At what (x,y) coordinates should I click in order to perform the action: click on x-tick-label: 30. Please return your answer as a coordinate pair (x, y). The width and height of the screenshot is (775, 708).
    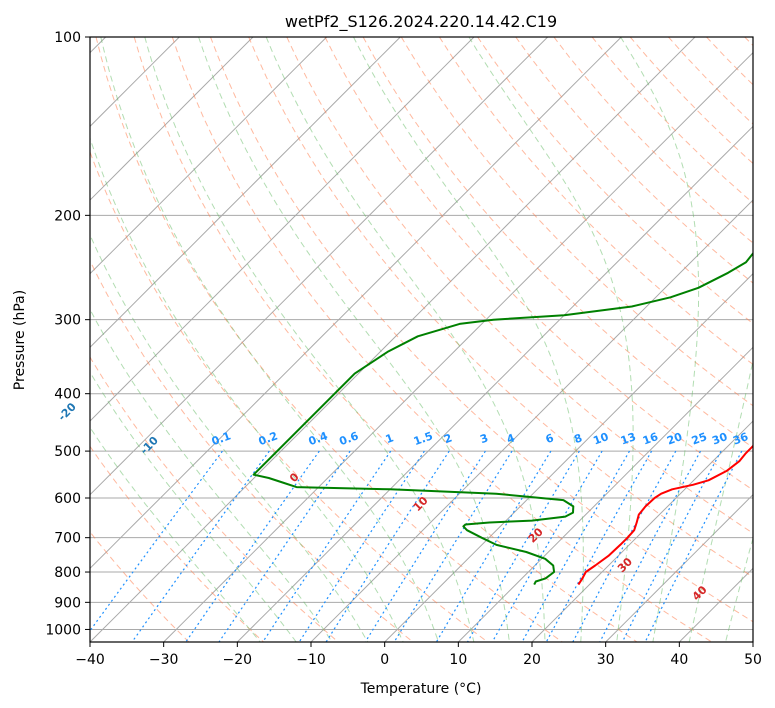
    Looking at the image, I should click on (606, 660).